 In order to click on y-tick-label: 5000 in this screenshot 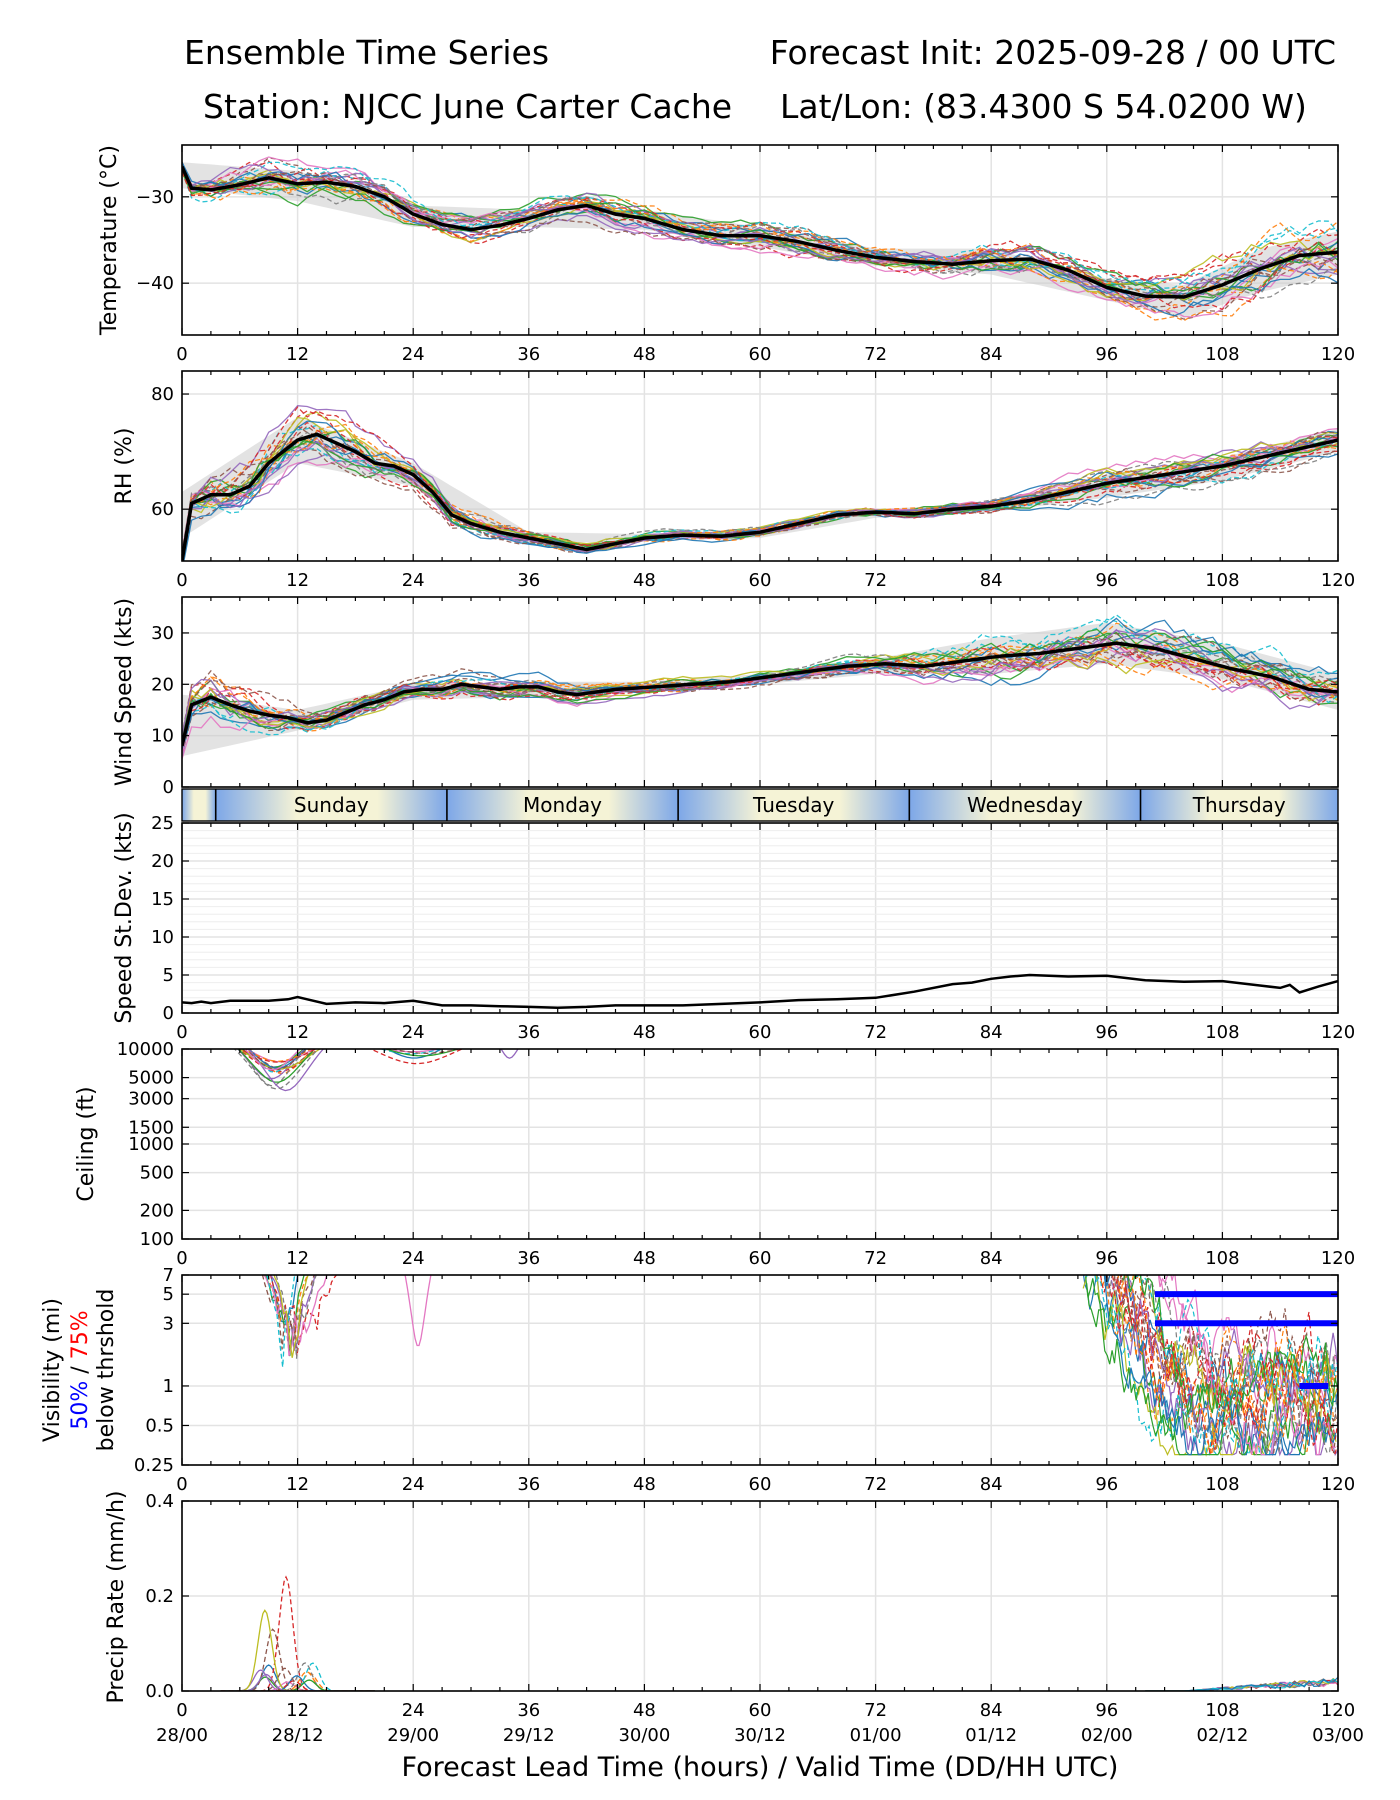, I will do `click(151, 1078)`.